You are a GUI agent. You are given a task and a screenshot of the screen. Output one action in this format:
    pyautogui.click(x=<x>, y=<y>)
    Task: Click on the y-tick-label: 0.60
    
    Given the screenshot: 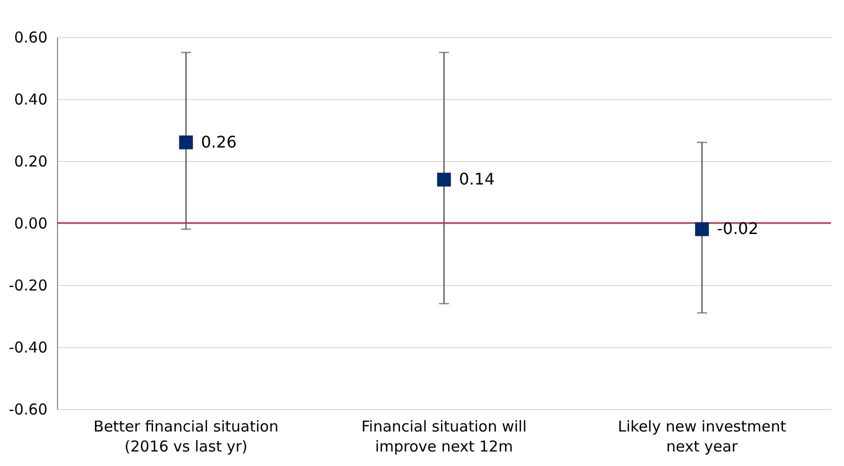 What is the action you would take?
    pyautogui.click(x=31, y=37)
    